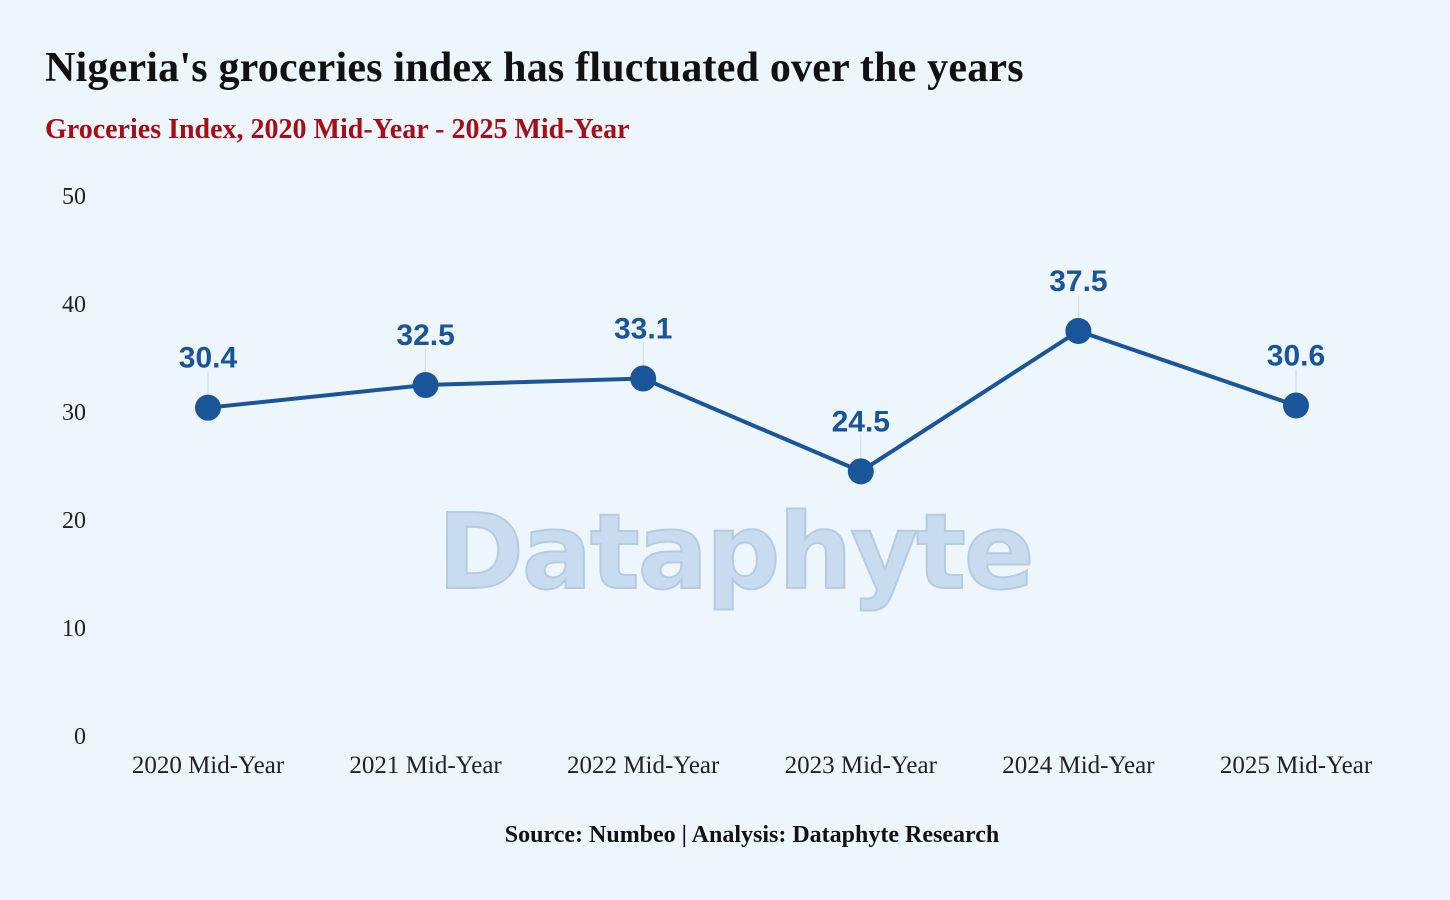 This screenshot has height=900, width=1450. I want to click on x-tick-label: 2023 Mid-Year, so click(861, 765).